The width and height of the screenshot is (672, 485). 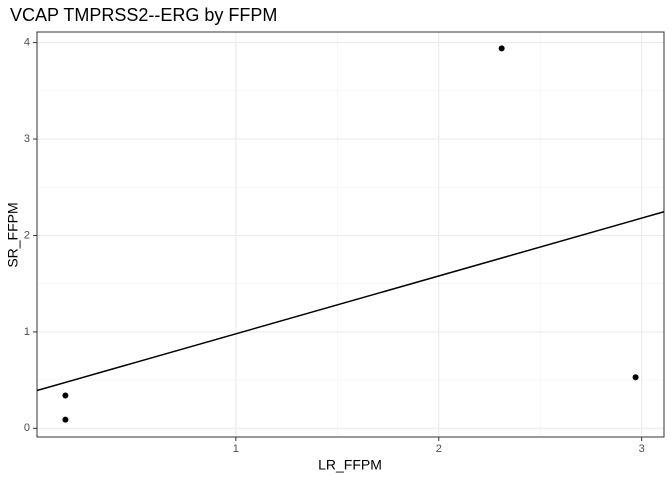 I want to click on x-tick-label: 2, so click(x=439, y=449).